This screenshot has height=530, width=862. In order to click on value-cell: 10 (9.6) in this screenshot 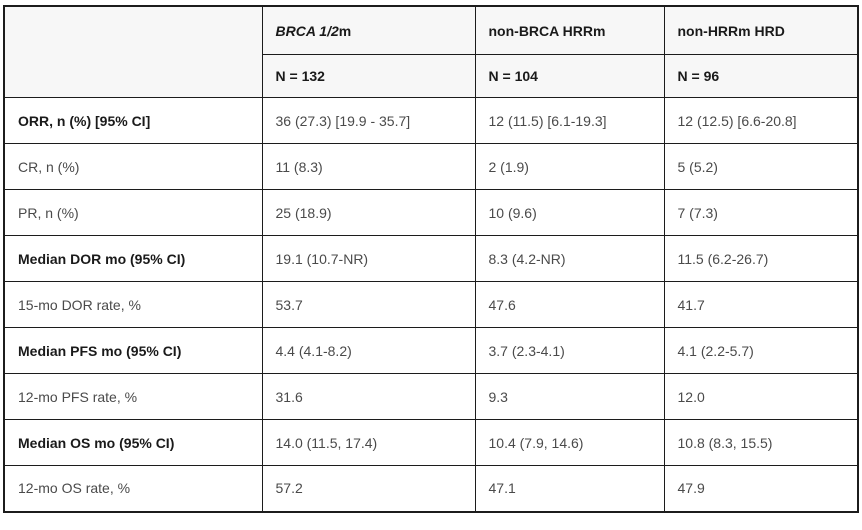, I will do `click(569, 212)`.